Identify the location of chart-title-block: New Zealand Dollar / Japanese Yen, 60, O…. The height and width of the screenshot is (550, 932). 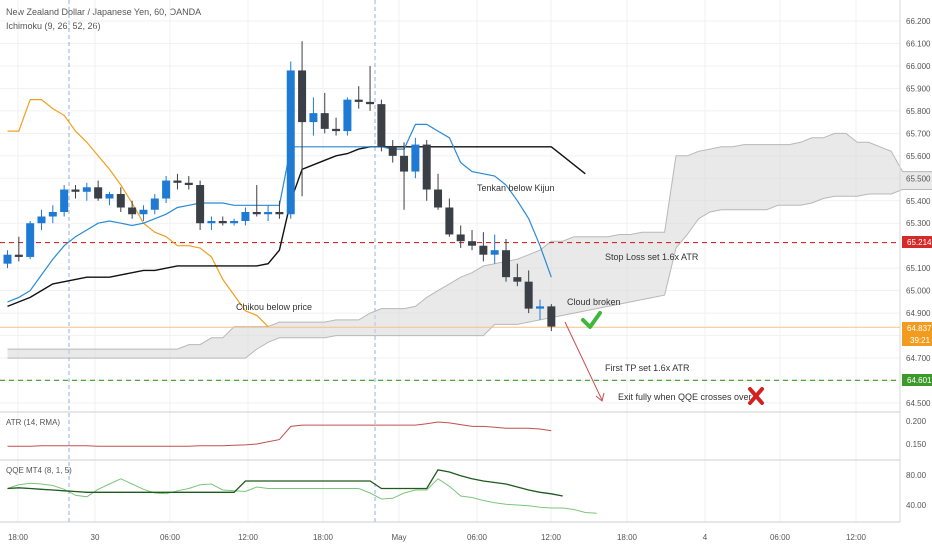
(103, 19).